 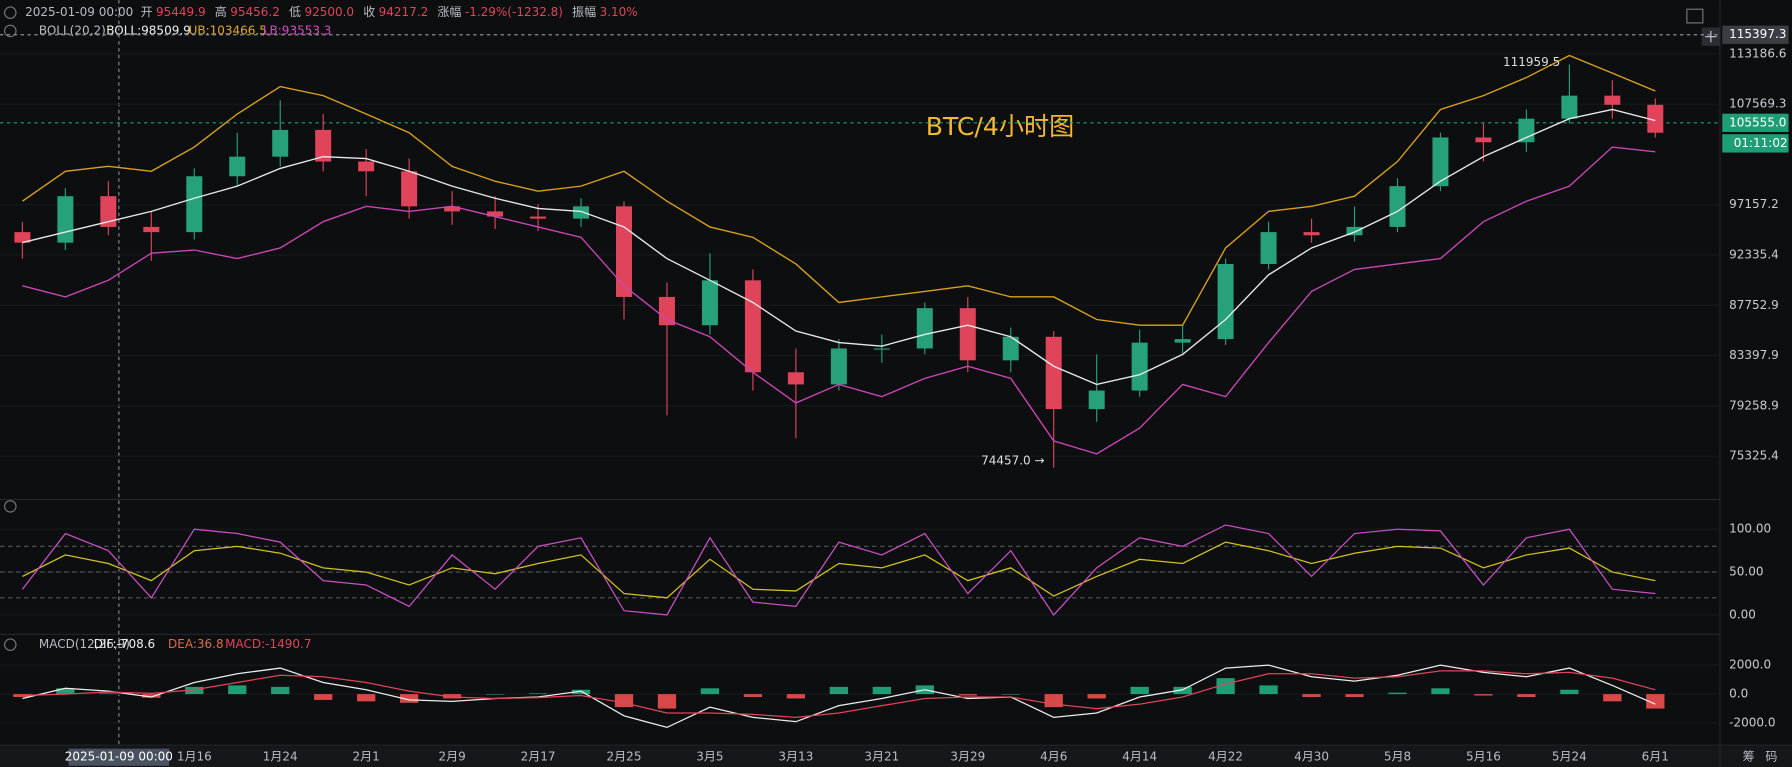 What do you see at coordinates (1311, 757) in the screenshot?
I see `x-tick-label: 4月30` at bounding box center [1311, 757].